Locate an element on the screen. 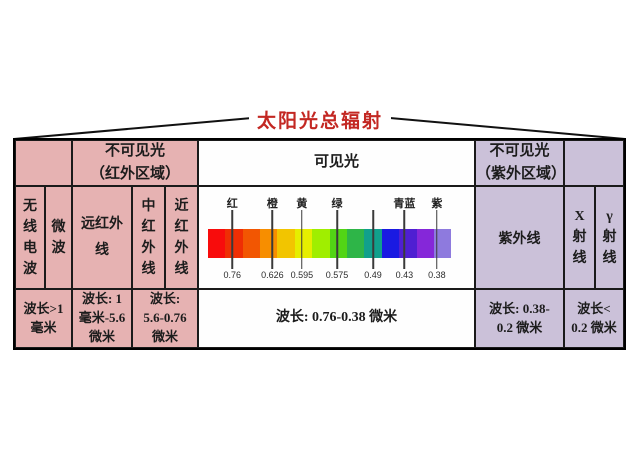 Image resolution: width=640 pixels, height=460 pixels. roof-line-right is located at coordinates (507, 128).